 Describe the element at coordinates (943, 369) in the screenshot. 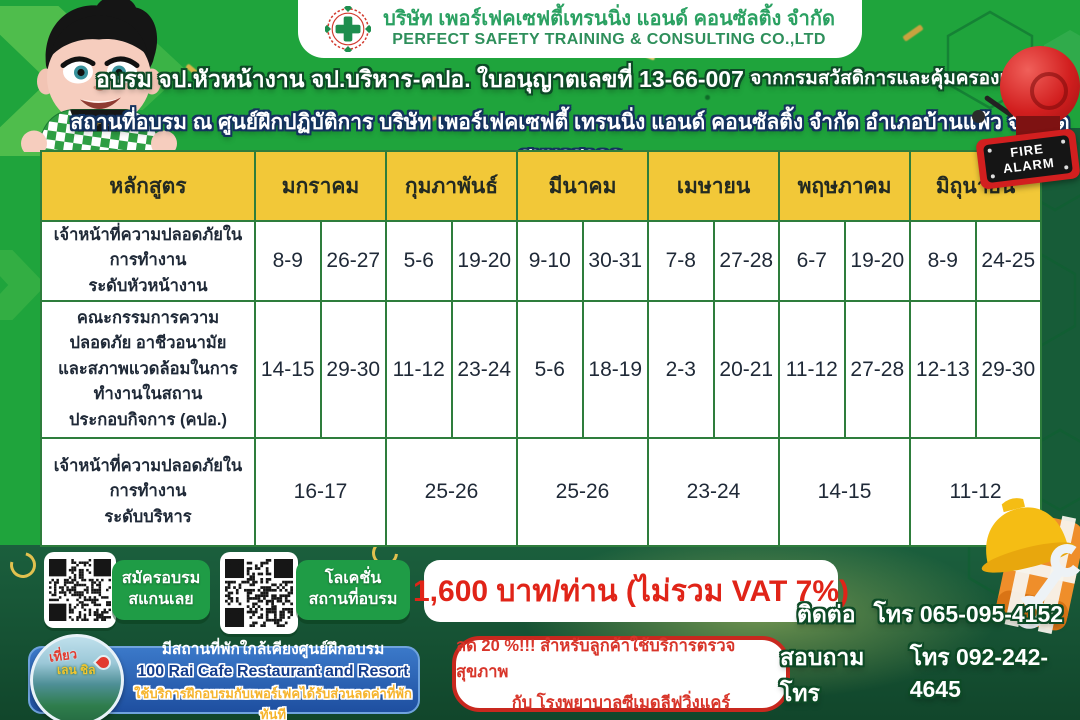

I see `training-date-cell: 12-13` at that location.